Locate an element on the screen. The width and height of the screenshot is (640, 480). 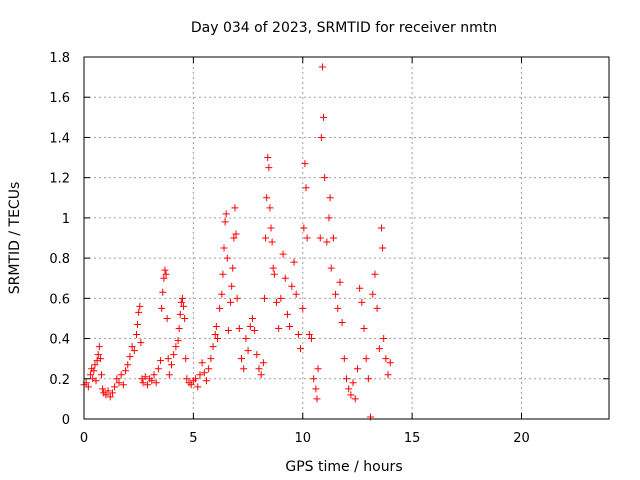
y-tick-label: 0.6 is located at coordinates (59, 299).